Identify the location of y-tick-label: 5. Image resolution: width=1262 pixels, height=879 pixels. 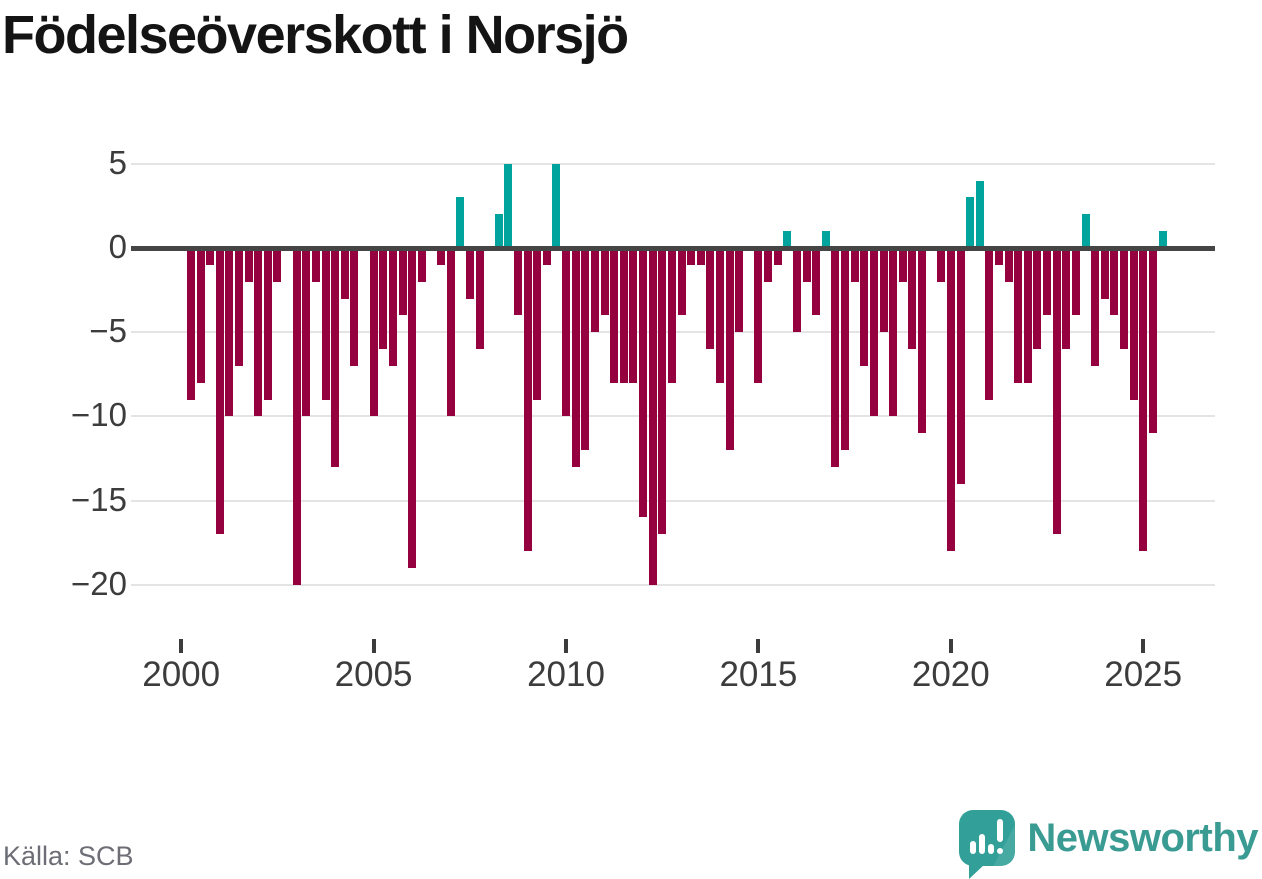
(117, 163).